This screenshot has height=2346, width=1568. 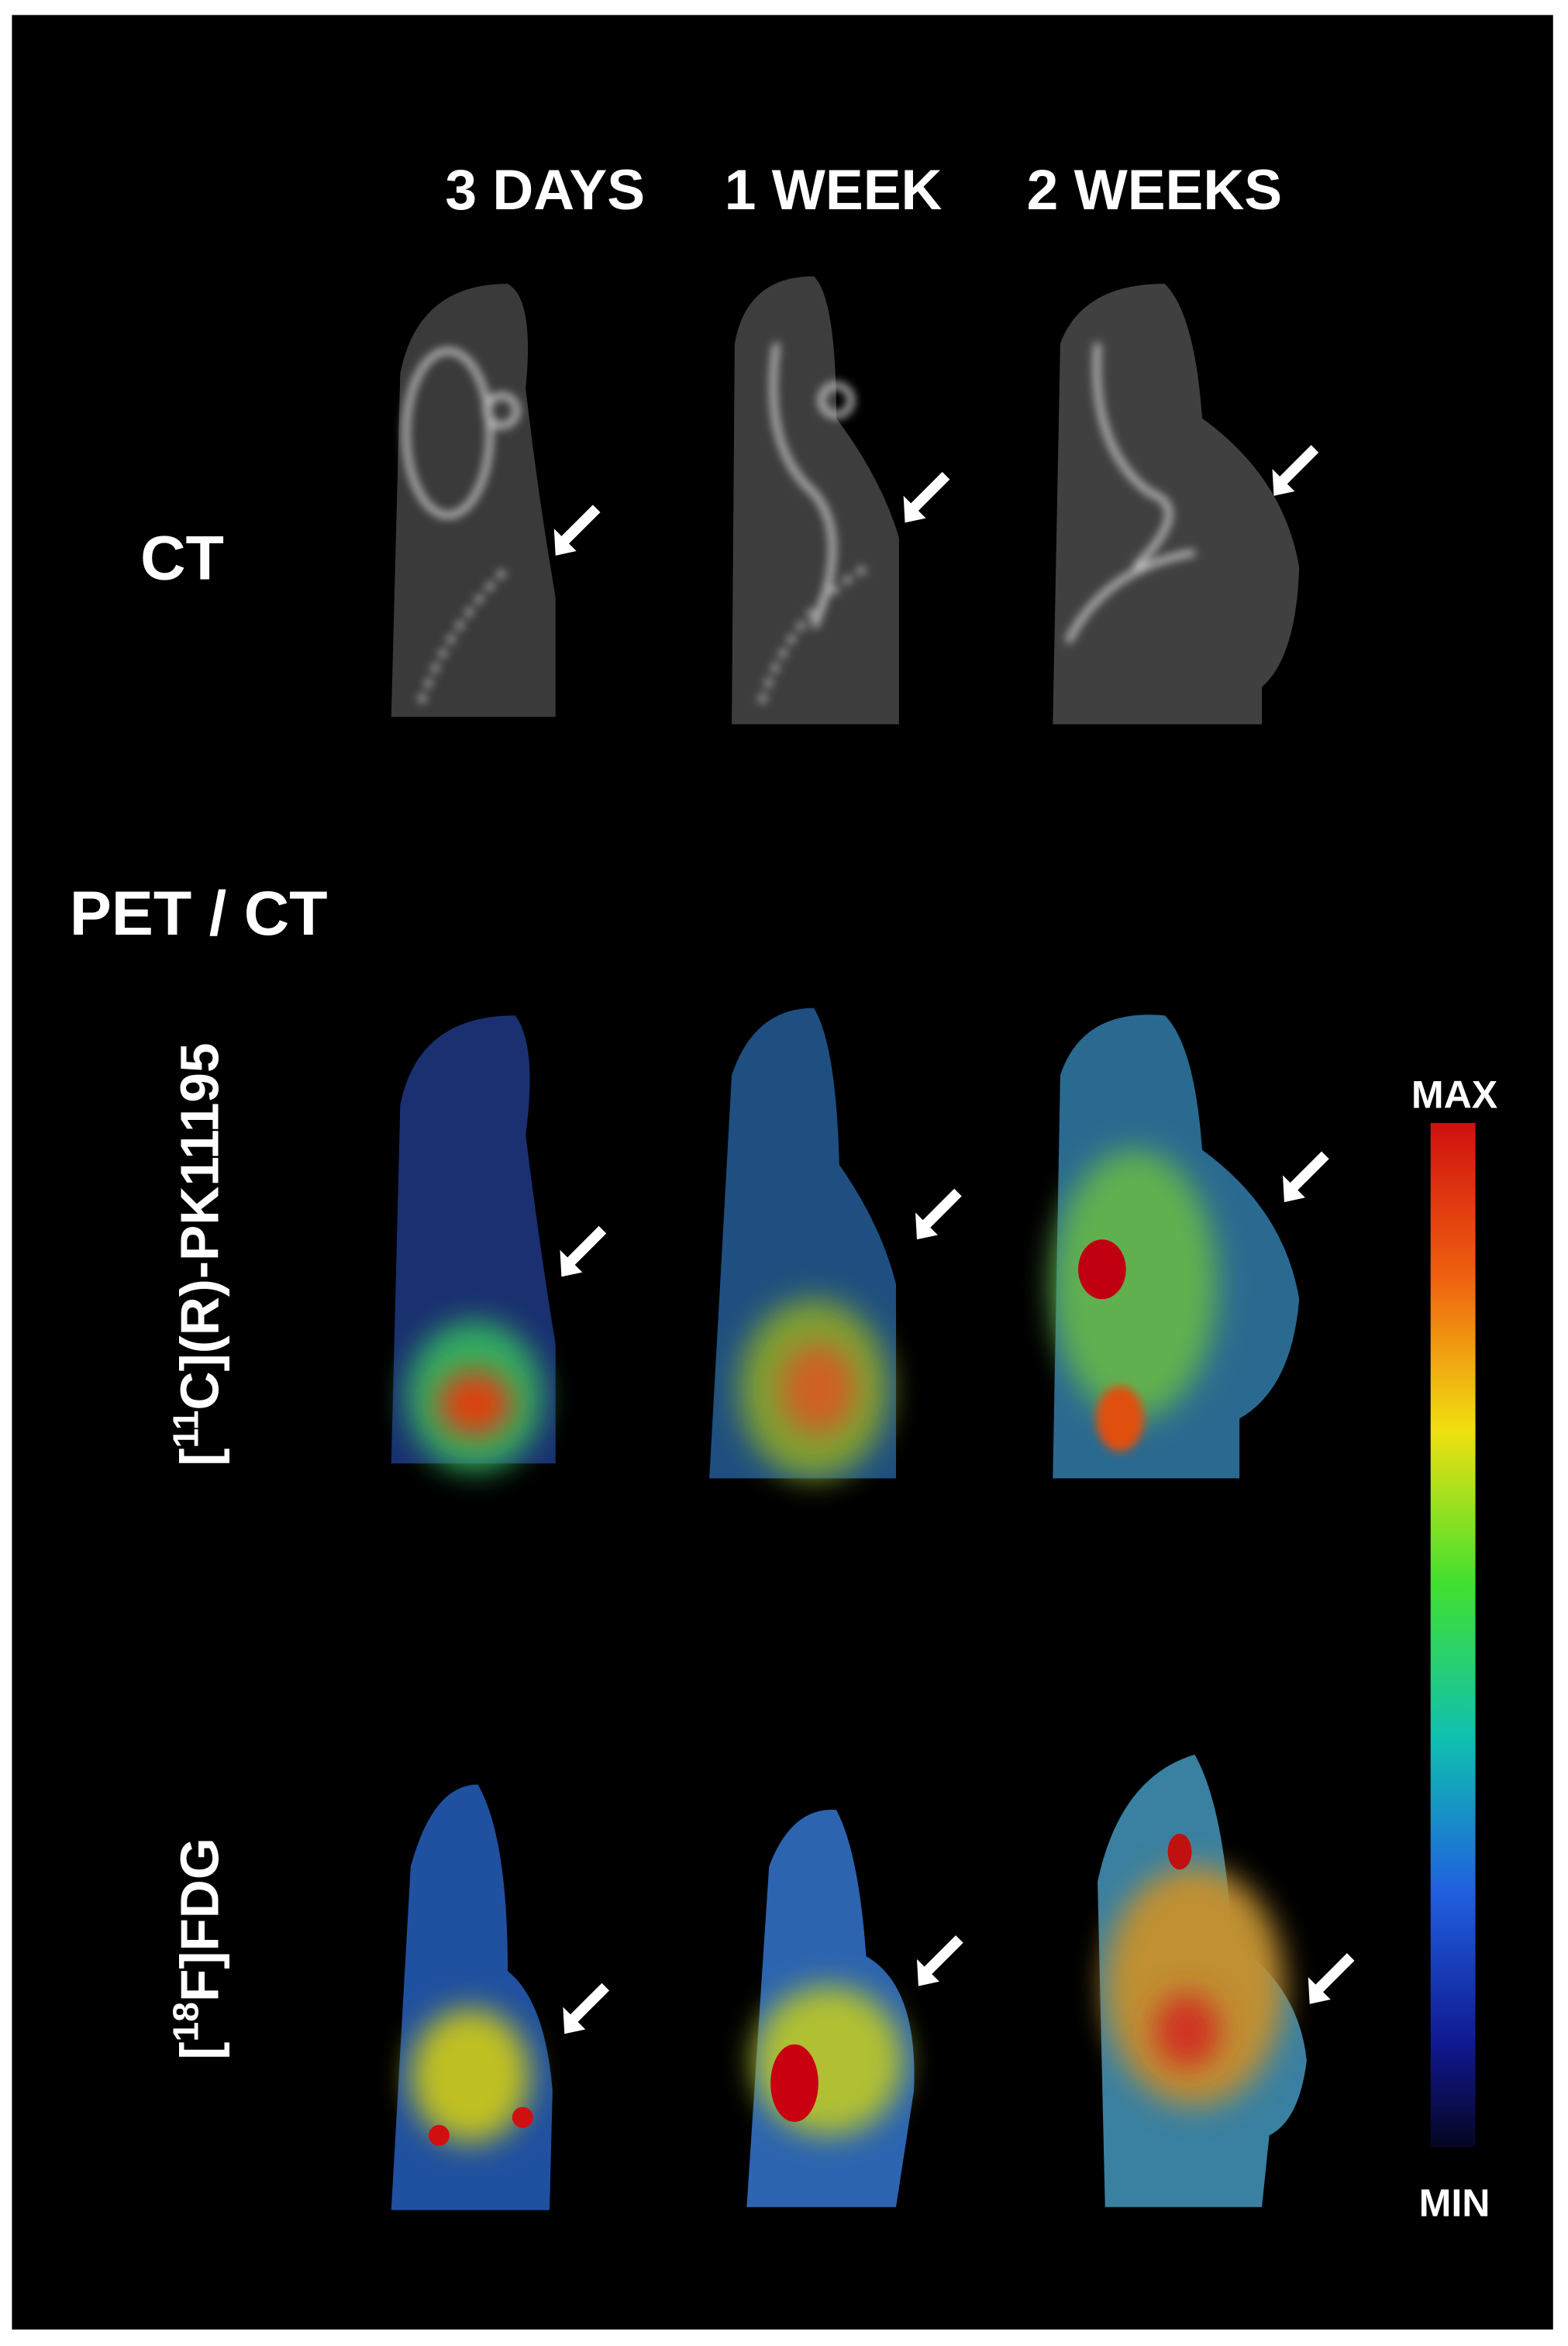 I want to click on column-label: 2 WEEKS, so click(x=1155, y=190).